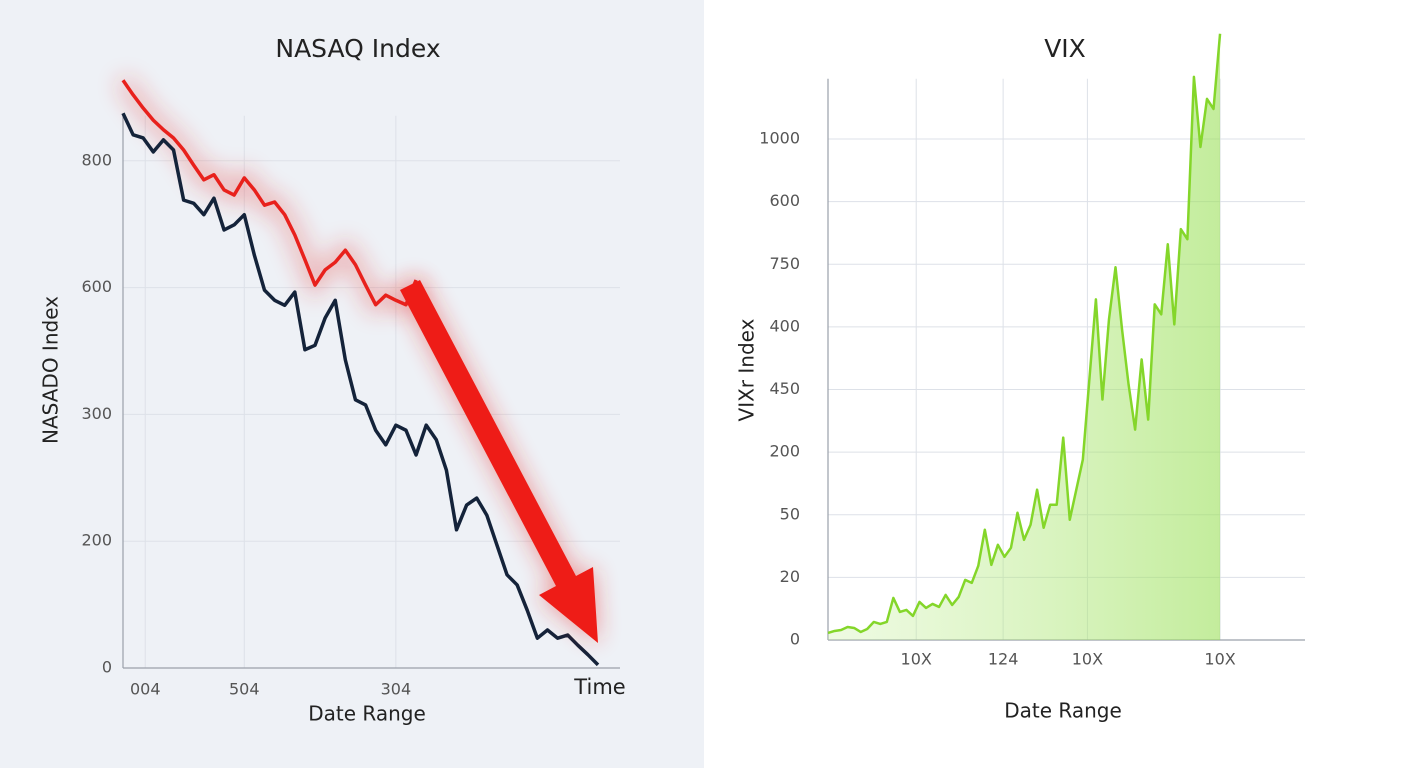 This screenshot has width=1408, height=768. I want to click on arrow, so click(499, 461).